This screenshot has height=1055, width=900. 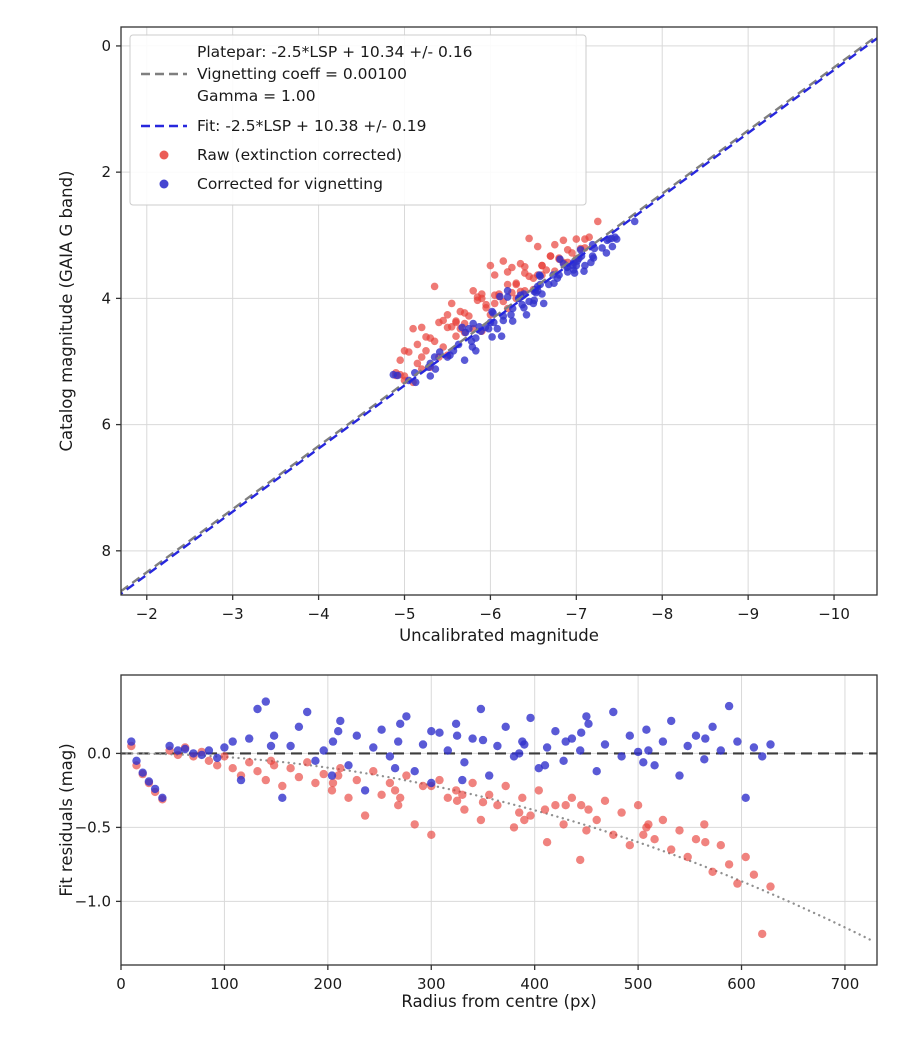 I want to click on legend-box, so click(x=358, y=120).